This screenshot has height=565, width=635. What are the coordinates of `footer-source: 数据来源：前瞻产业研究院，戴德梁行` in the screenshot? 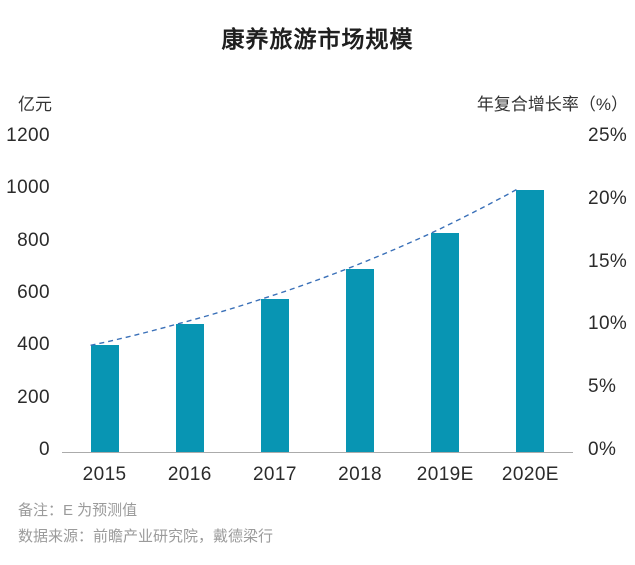 It's located at (146, 536).